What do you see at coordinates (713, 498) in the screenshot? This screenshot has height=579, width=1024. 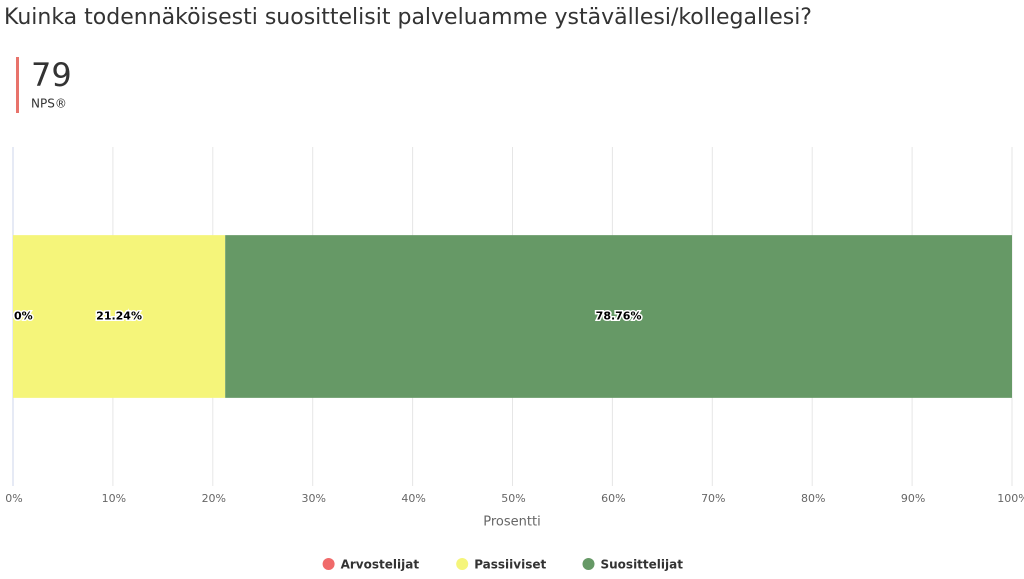 I see `x-tick-label: 70%` at bounding box center [713, 498].